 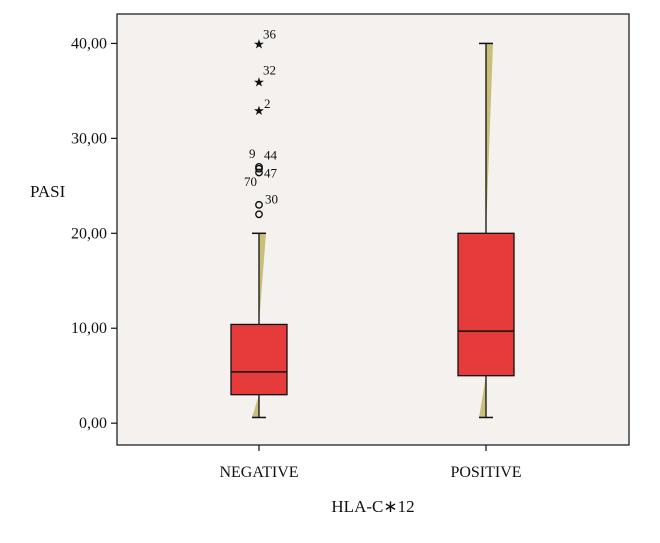 What do you see at coordinates (372, 506) in the screenshot?
I see `x-axis-title: HLA-C∗12` at bounding box center [372, 506].